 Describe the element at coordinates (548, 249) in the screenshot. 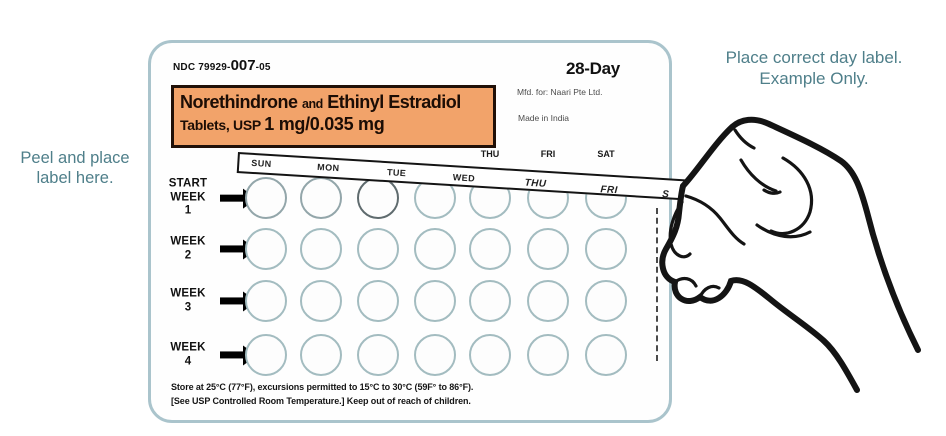

I see `pill-blister-r2-c6` at that location.